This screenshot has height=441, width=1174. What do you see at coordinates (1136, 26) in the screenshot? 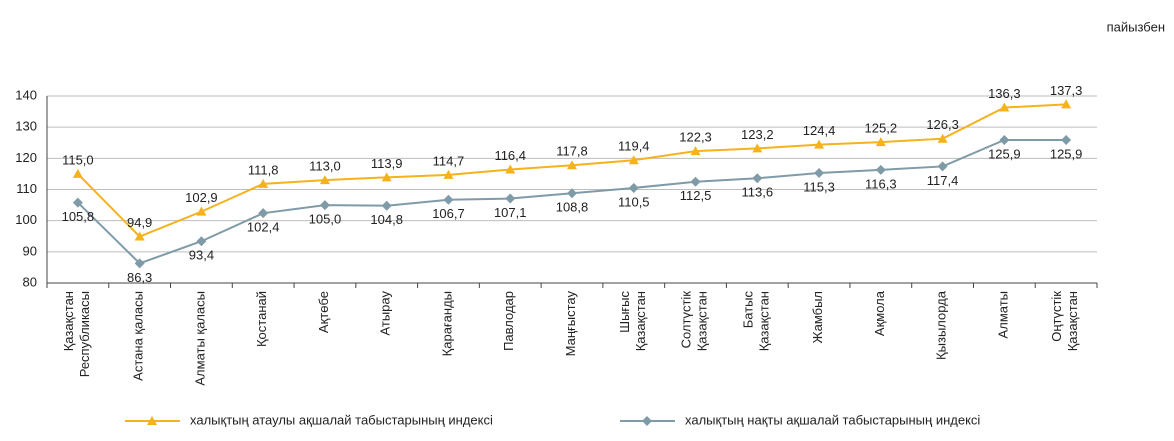
I see `unit-label: пайызбен` at bounding box center [1136, 26].